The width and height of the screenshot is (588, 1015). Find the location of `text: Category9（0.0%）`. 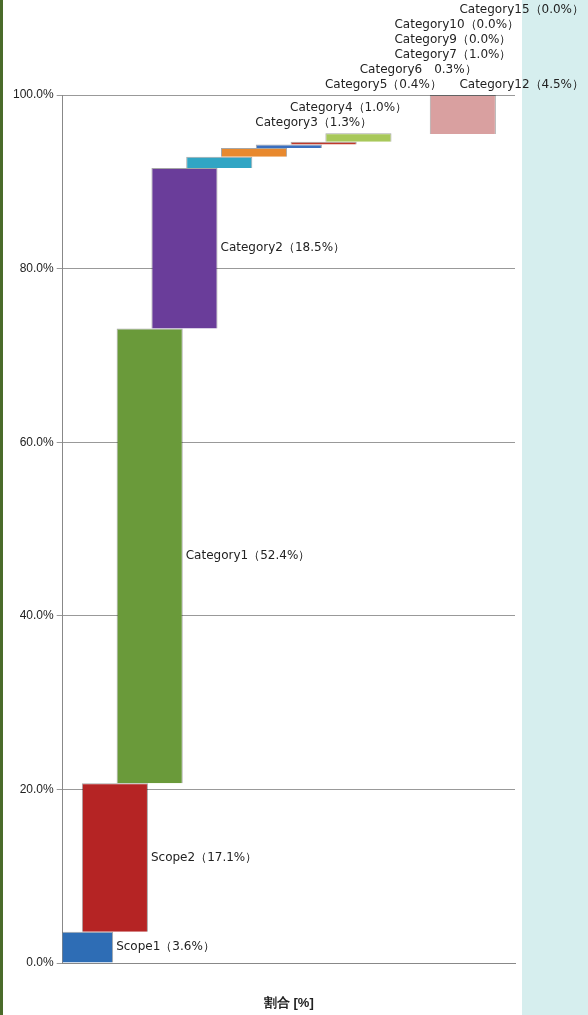

text: Category9（0.0%） is located at coordinates (453, 39).